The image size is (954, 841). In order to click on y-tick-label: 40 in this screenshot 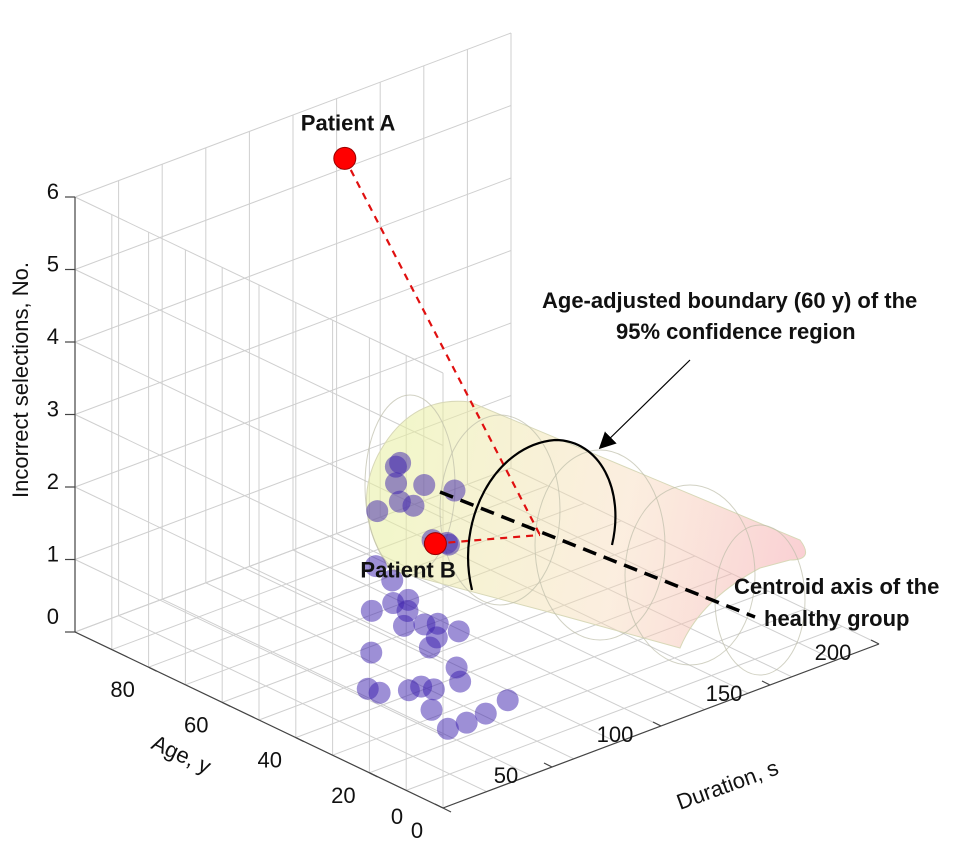, I will do `click(270, 760)`.